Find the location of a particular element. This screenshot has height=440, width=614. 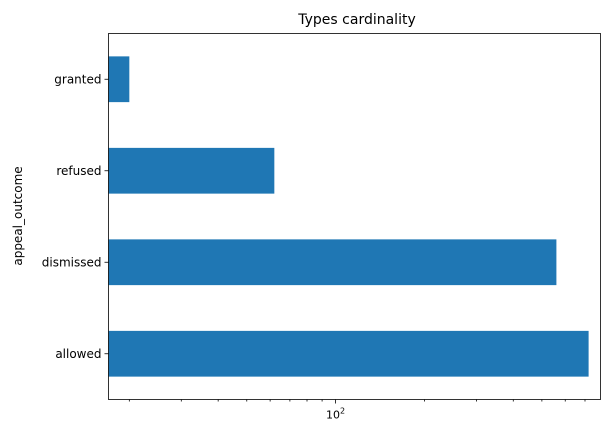

bar-dismissed is located at coordinates (332, 262).